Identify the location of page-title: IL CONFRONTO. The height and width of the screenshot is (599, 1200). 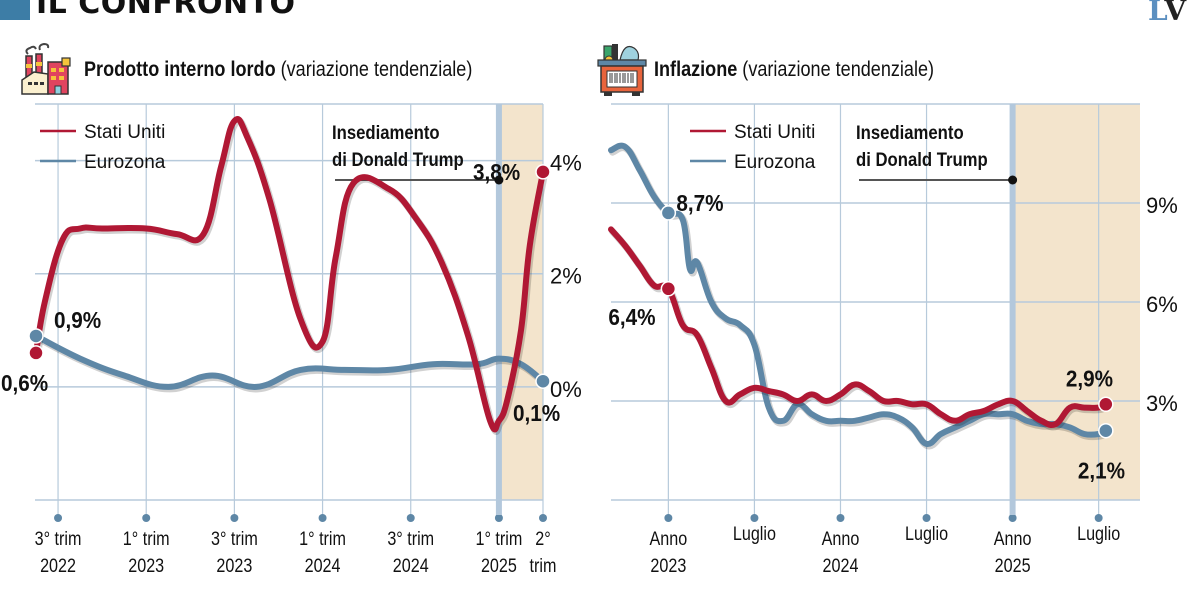
(166, 10).